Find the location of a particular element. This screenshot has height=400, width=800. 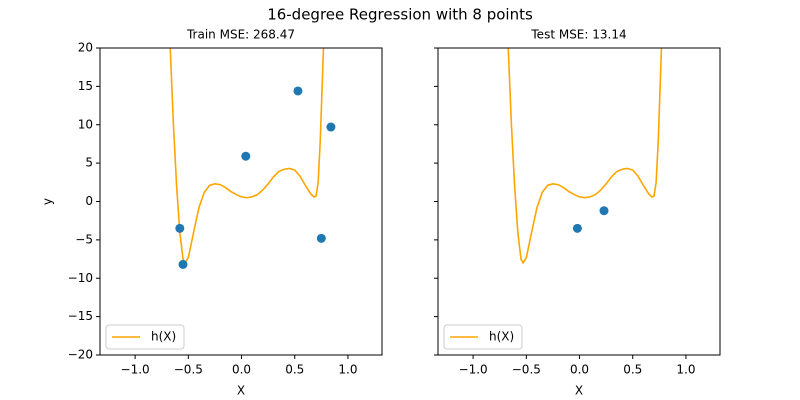

y-tick-label: 15 is located at coordinates (85, 86).